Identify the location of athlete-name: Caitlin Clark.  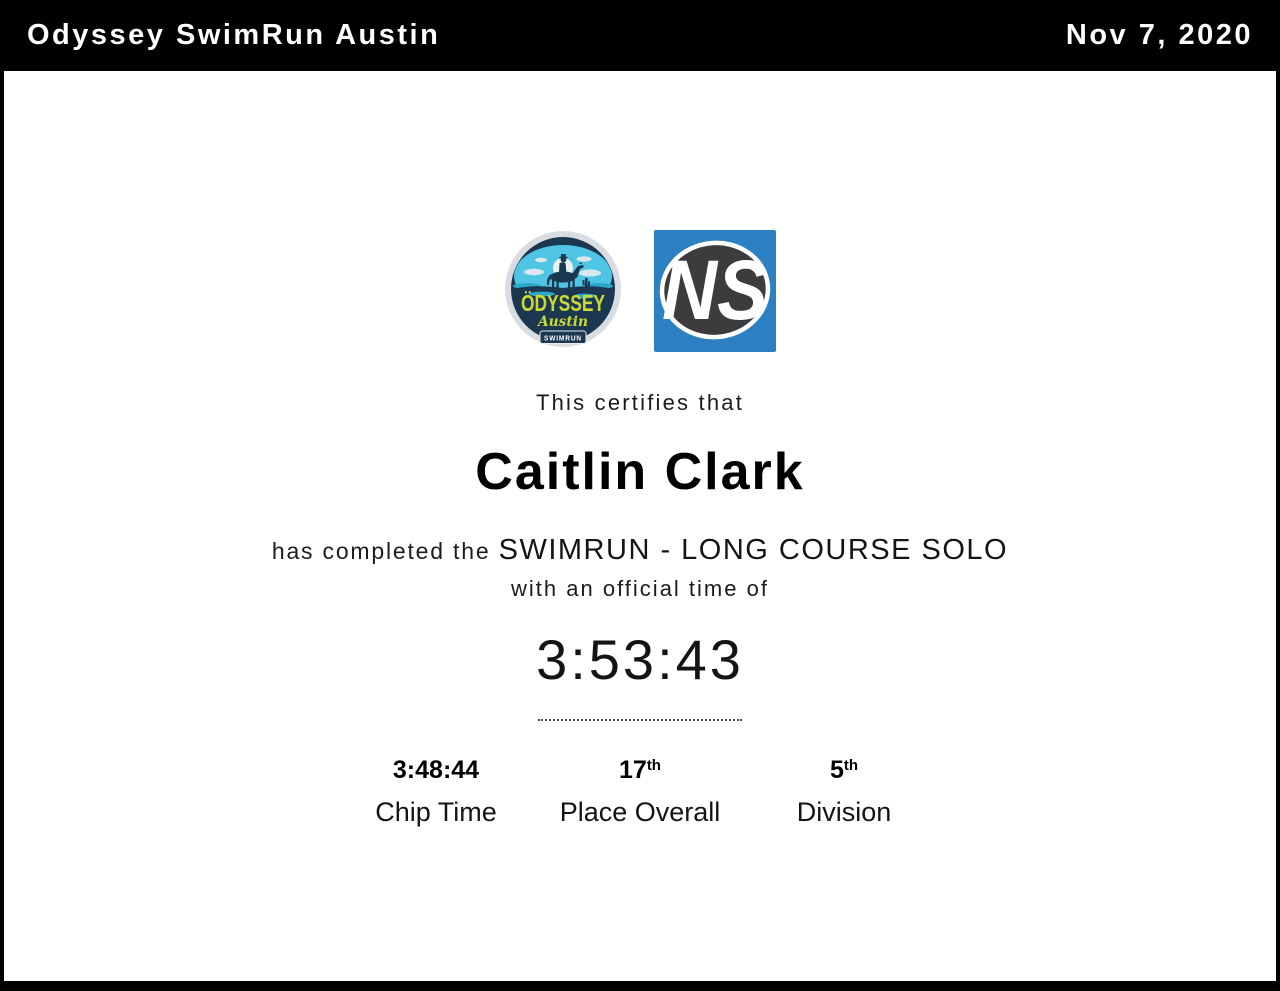
(640, 472).